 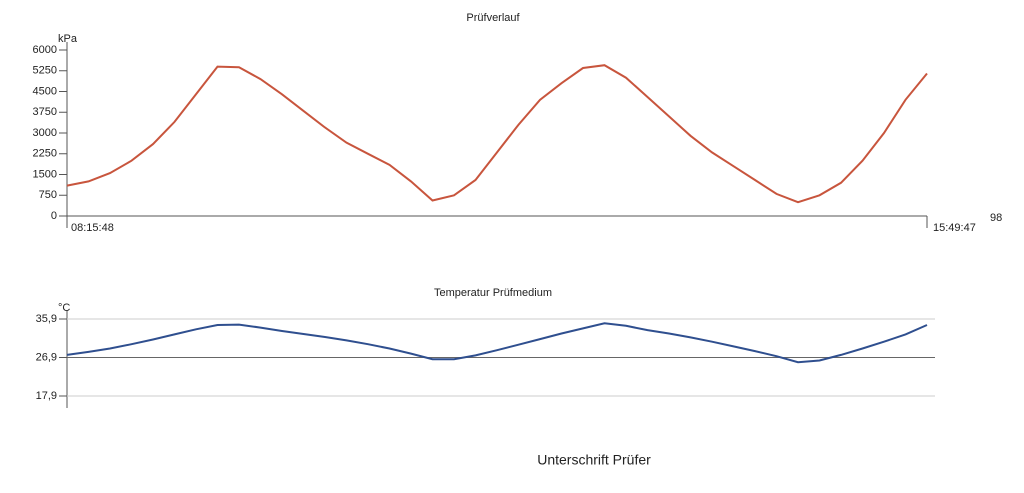 I want to click on x-tick-label: 08:15:48, so click(x=92, y=228).